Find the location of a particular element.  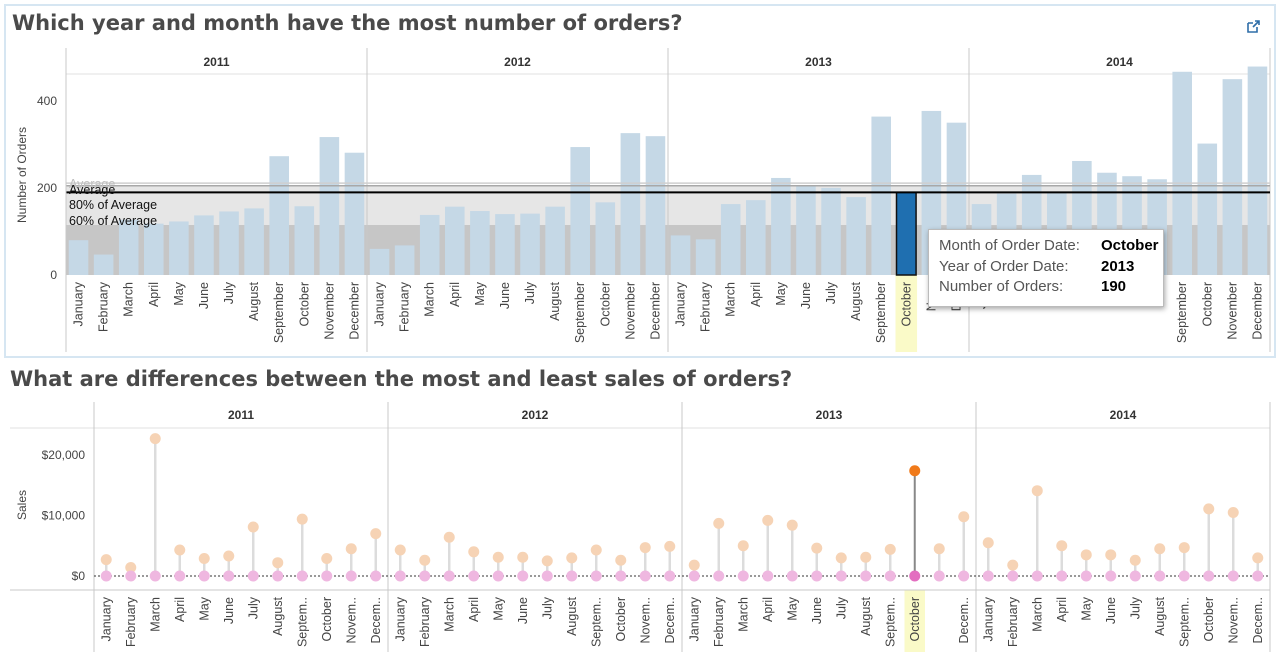

y-tick-label: 200 is located at coordinates (47, 188).